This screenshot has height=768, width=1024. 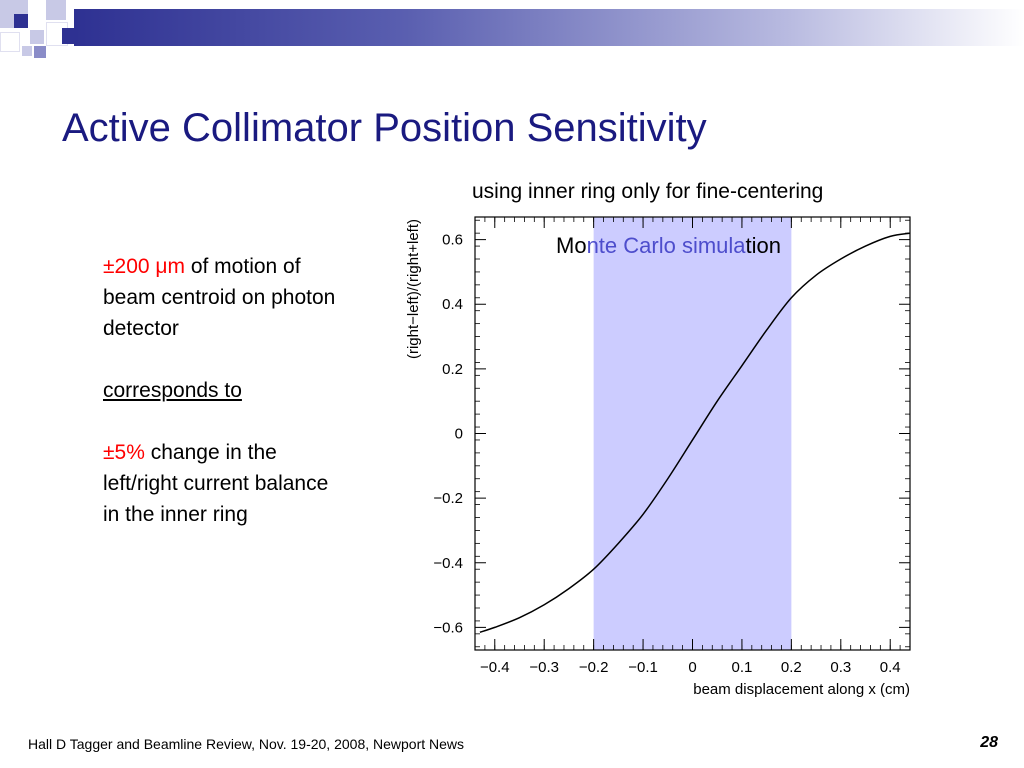 I want to click on x-tick-label: 0, so click(x=692, y=667).